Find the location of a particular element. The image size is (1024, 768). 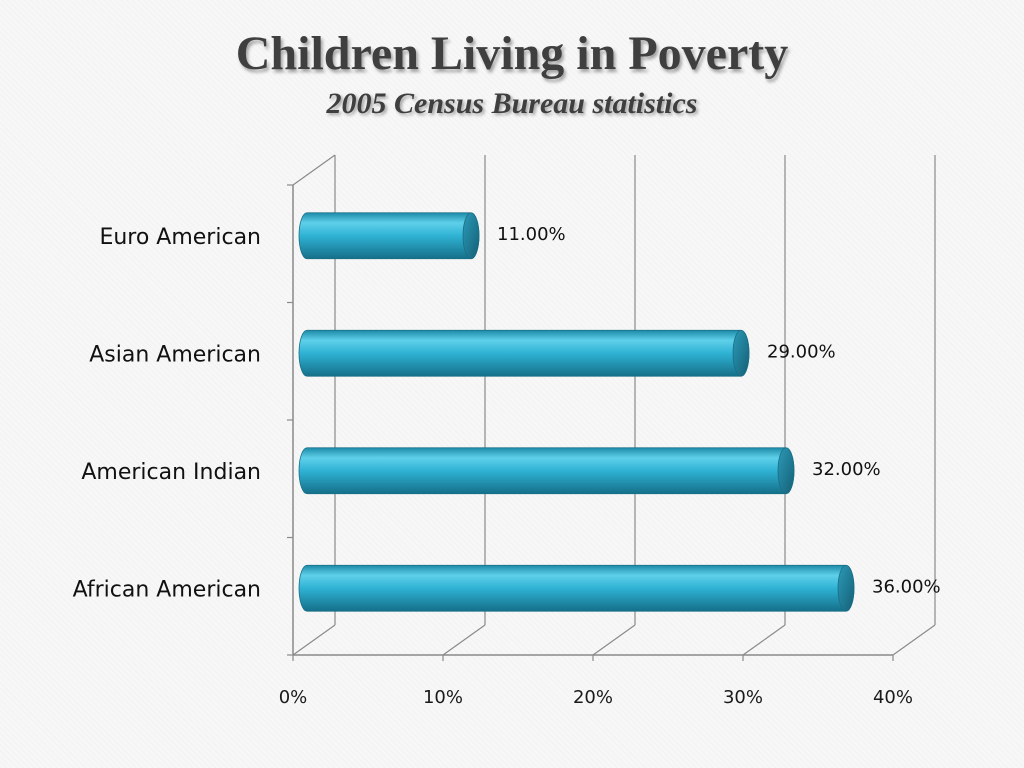

category-label: African American is located at coordinates (167, 589).